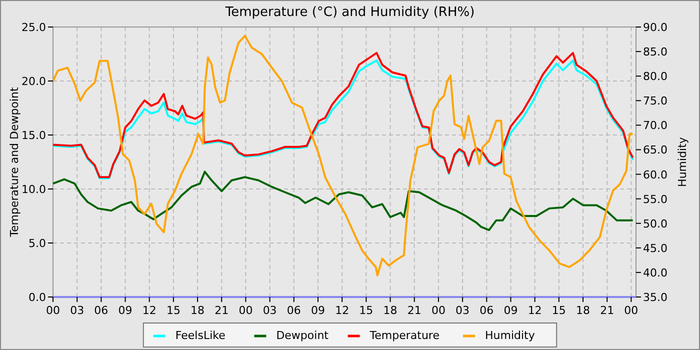 This screenshot has width=700, height=350. I want to click on y2-tick-label: 70.0, so click(655, 125).